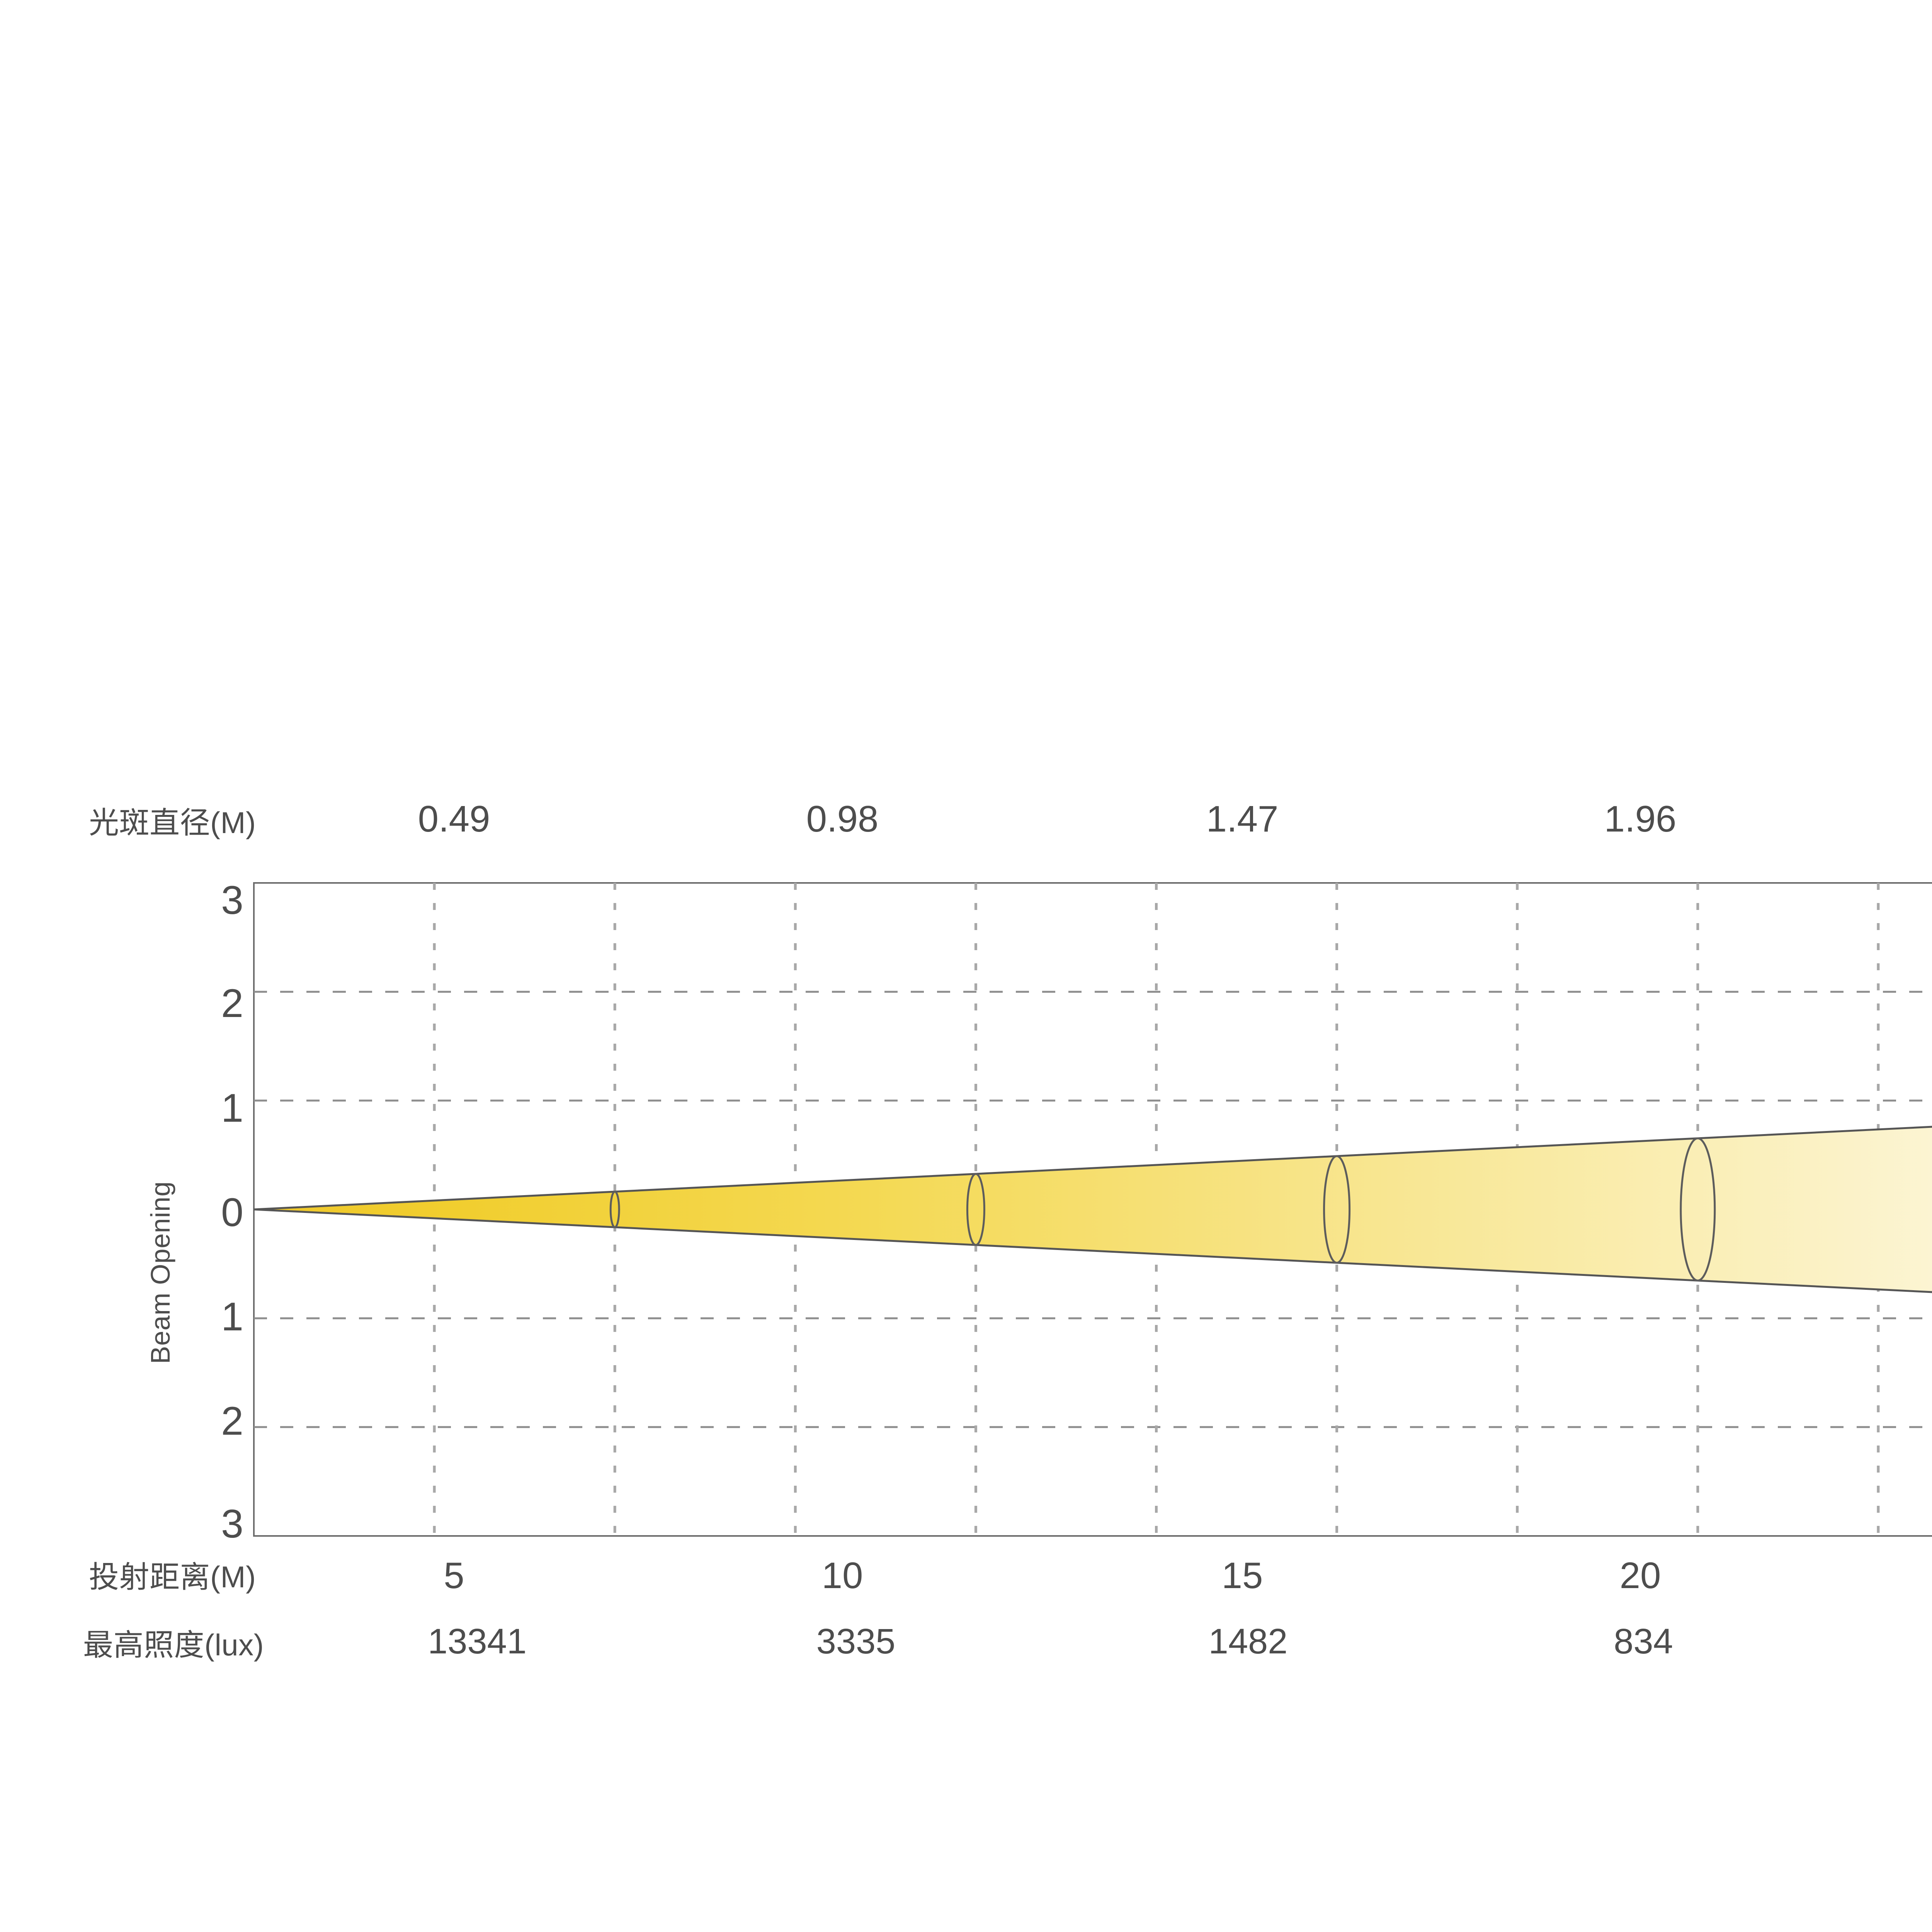 The image size is (1932, 1932). I want to click on throw-distance-value-5m: 5, so click(454, 1575).